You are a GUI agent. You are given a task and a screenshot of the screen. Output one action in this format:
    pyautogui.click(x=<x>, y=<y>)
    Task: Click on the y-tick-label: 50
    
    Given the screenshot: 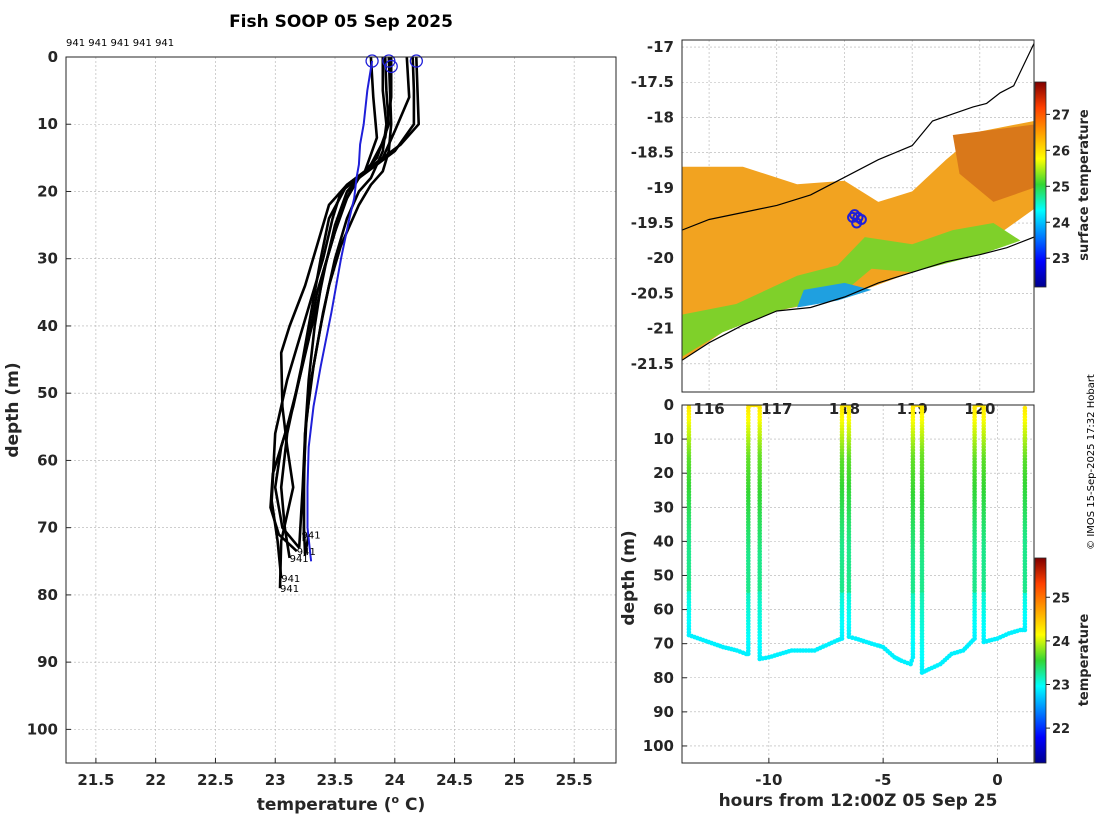 What is the action you would take?
    pyautogui.click(x=47, y=393)
    